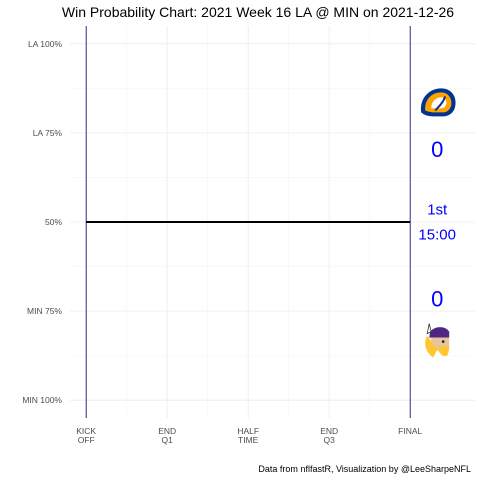 This screenshot has height=480, width=480. Describe the element at coordinates (45, 44) in the screenshot. I see `y-tick-label: LA 100%` at that location.